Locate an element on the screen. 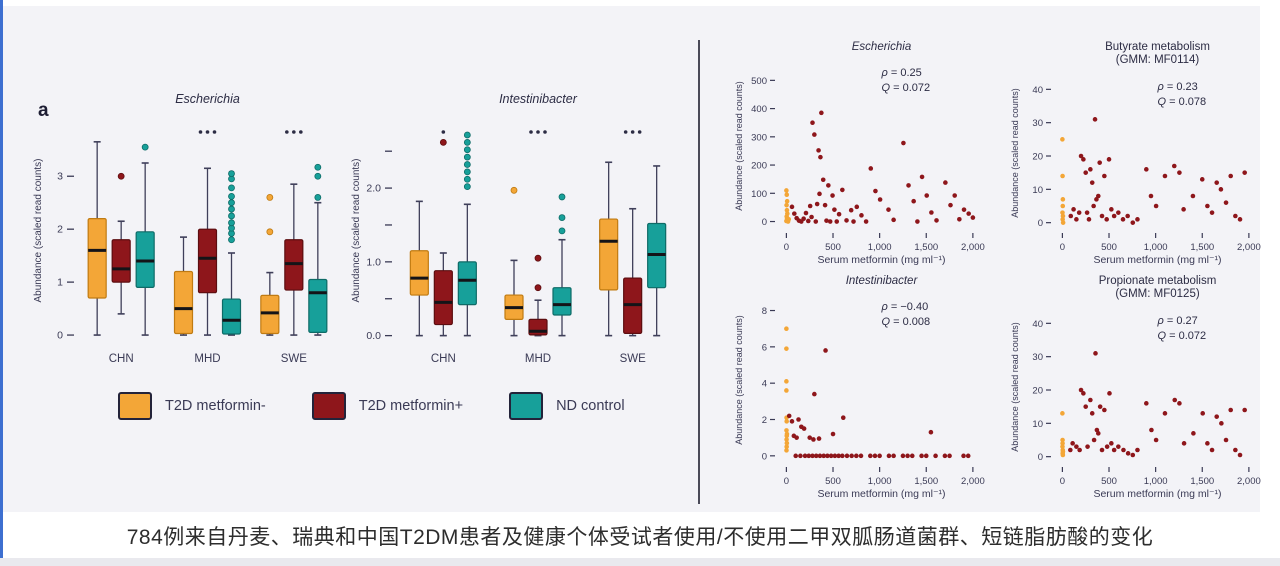 The height and width of the screenshot is (566, 1280). svg-text: ρ = 0.23 is located at coordinates (1177, 87).